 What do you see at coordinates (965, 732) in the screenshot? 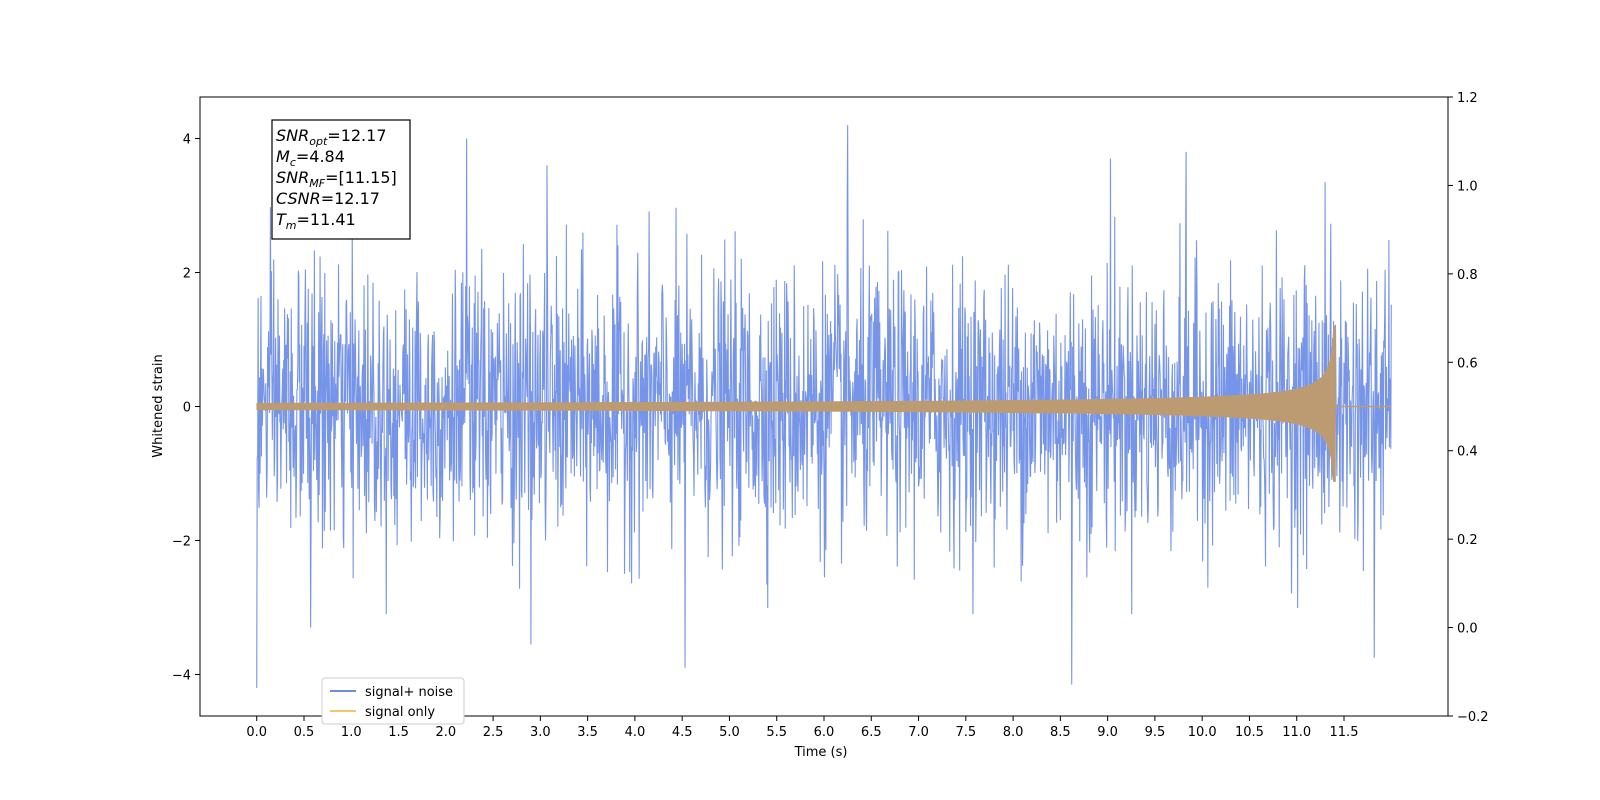
I see `x-tick-label: 7.5` at bounding box center [965, 732].